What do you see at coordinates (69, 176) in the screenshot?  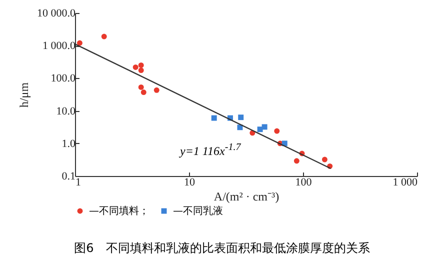 I see `y-tick-label: 0.1` at bounding box center [69, 176].